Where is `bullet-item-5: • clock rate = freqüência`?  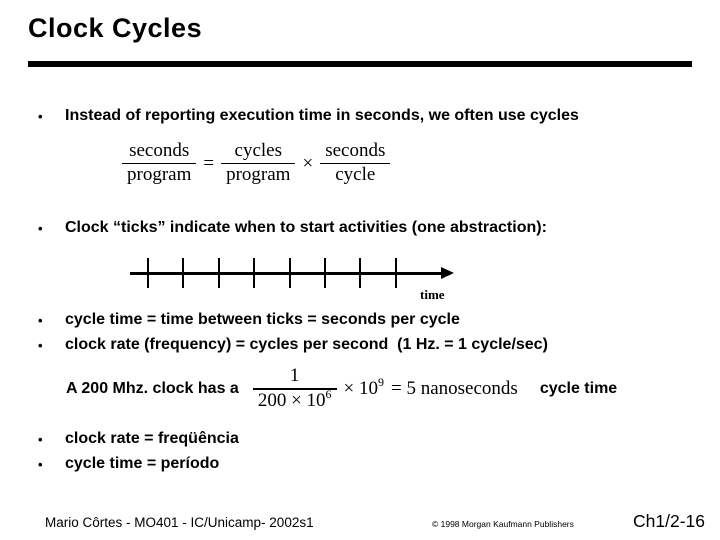
bullet-item-5: • clock rate = freqüência is located at coordinates (138, 439).